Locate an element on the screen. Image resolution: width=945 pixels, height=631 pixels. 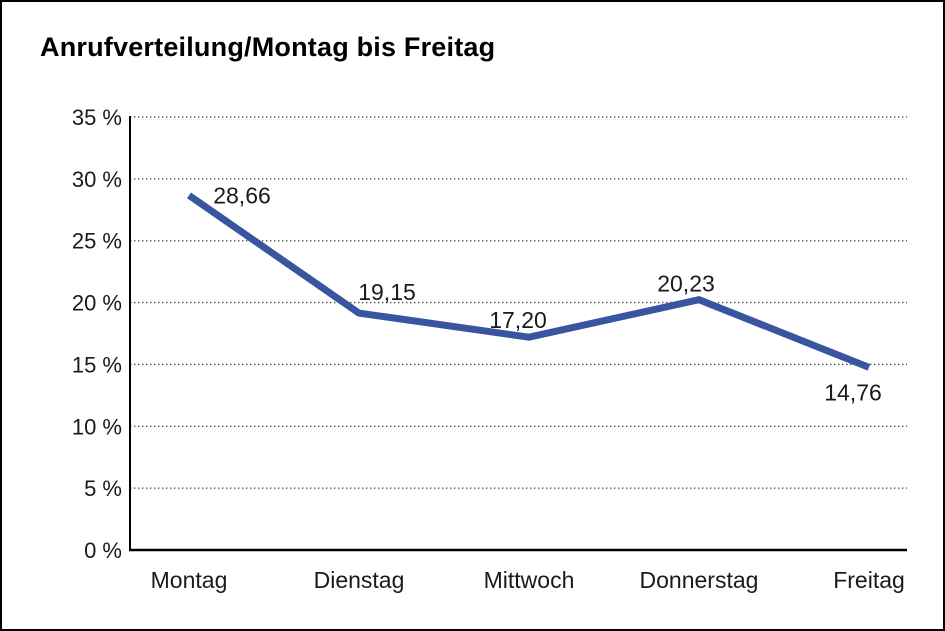
y-tick-label: 5 % is located at coordinates (103, 488).